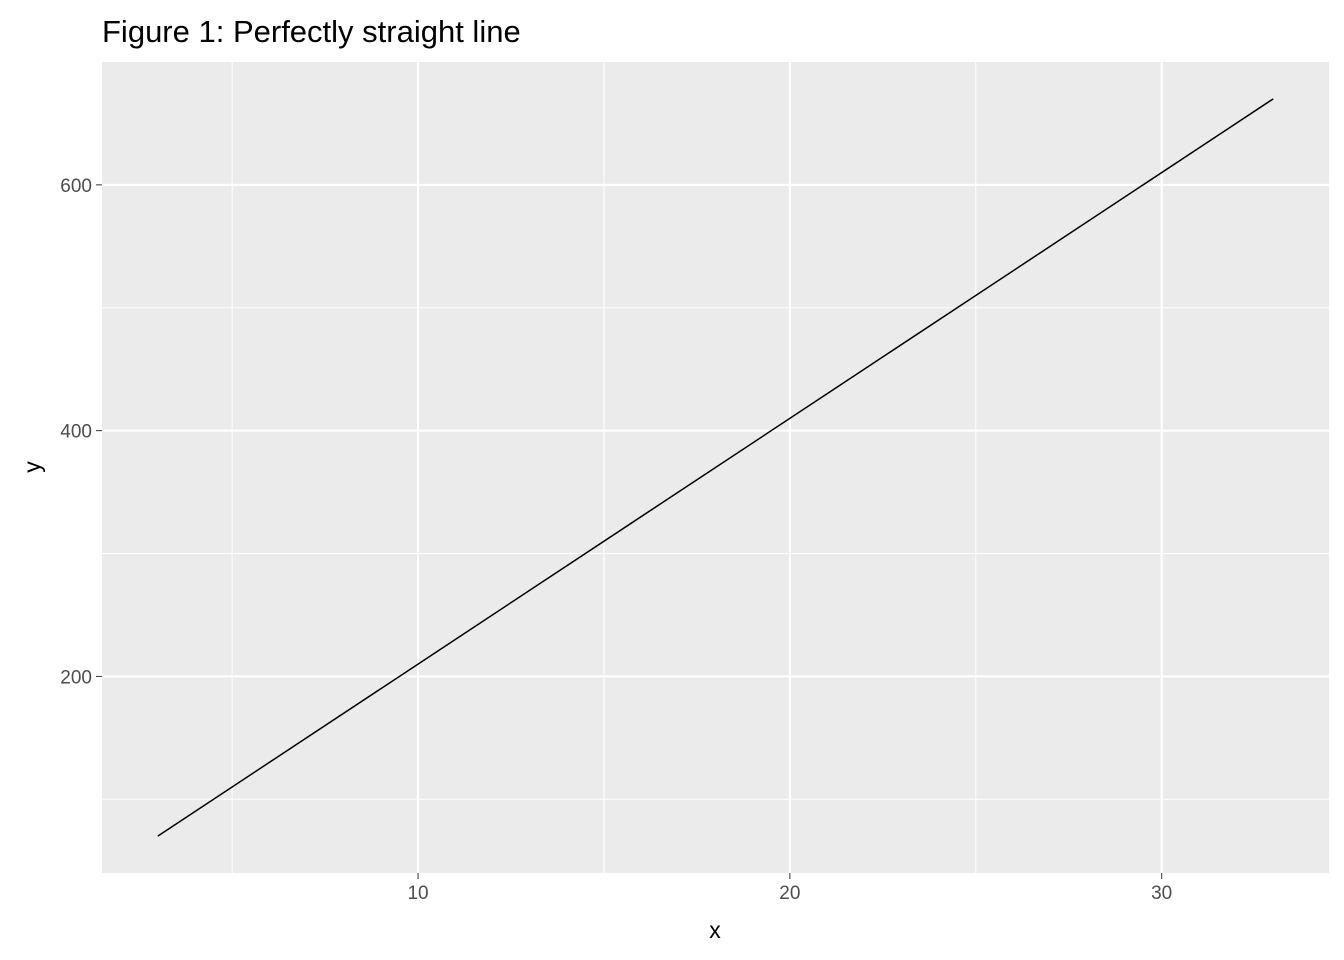 Image resolution: width=1344 pixels, height=960 pixels. I want to click on x-tick-label: 30, so click(1161, 893).